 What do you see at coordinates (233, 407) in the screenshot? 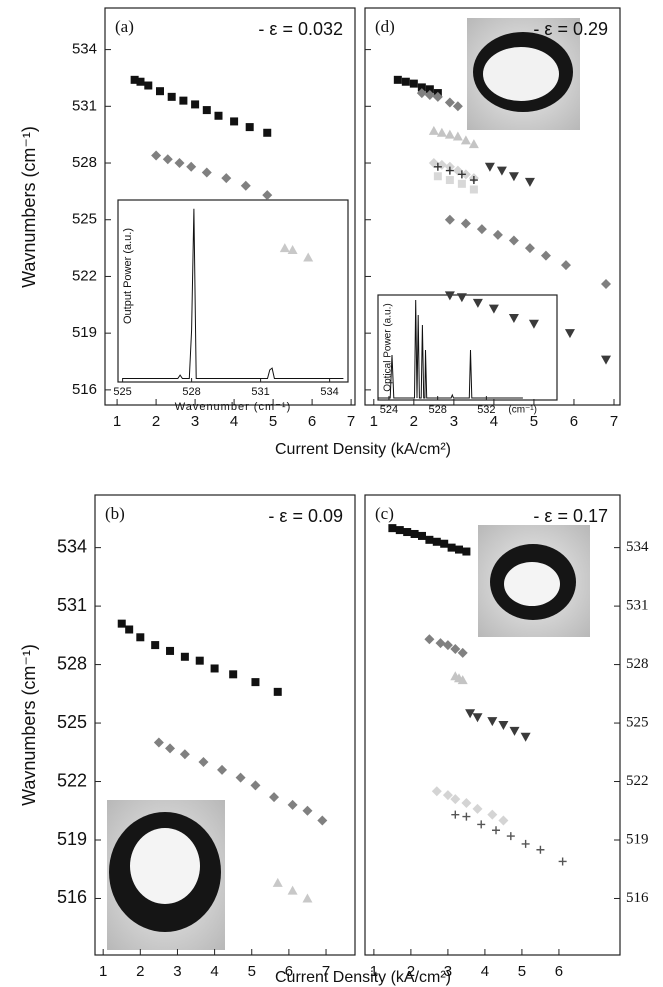
I see `inset-x-label: Wavenumber (cm⁻¹)` at bounding box center [233, 407].